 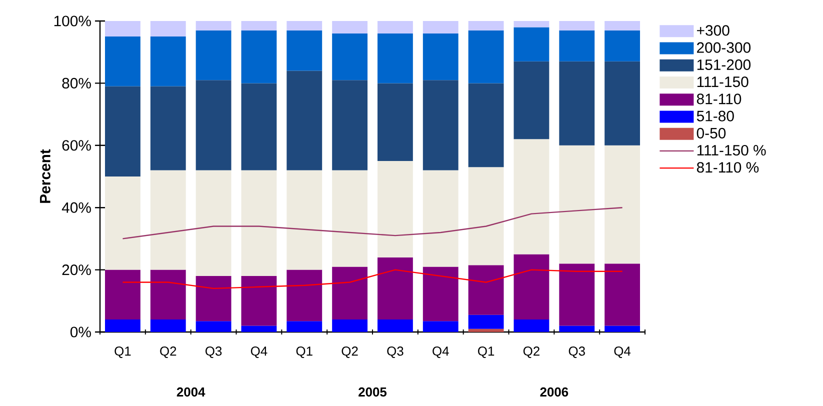 What do you see at coordinates (727, 167) in the screenshot?
I see `legend-label: 81-110 %` at bounding box center [727, 167].